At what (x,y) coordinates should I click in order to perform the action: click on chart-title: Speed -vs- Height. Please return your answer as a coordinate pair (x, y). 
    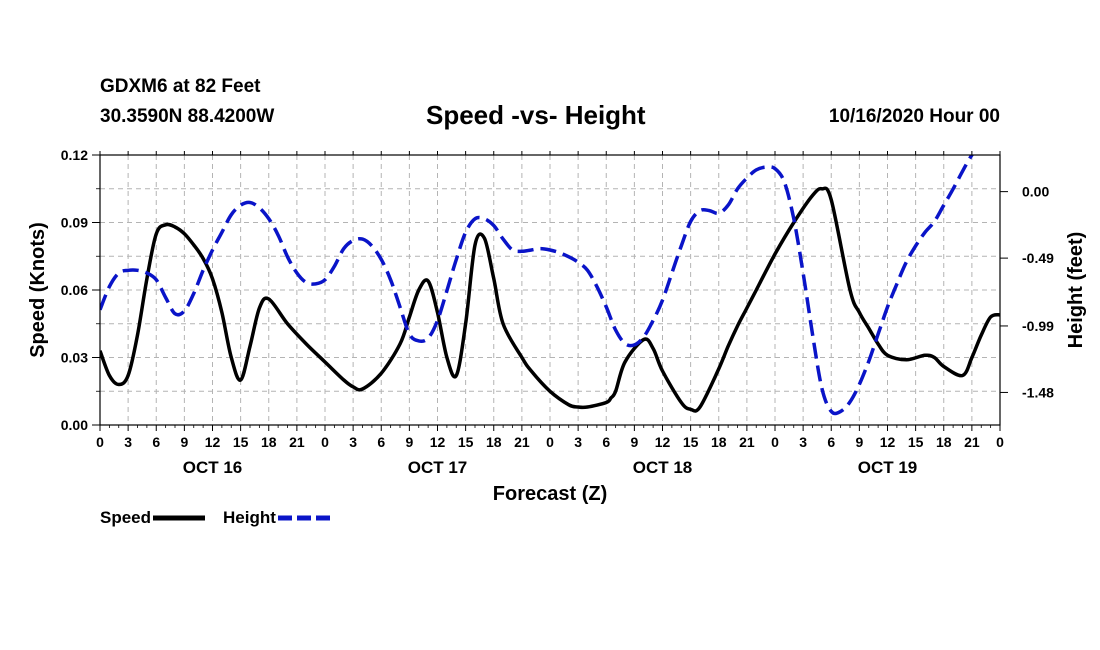
    Looking at the image, I should click on (536, 115).